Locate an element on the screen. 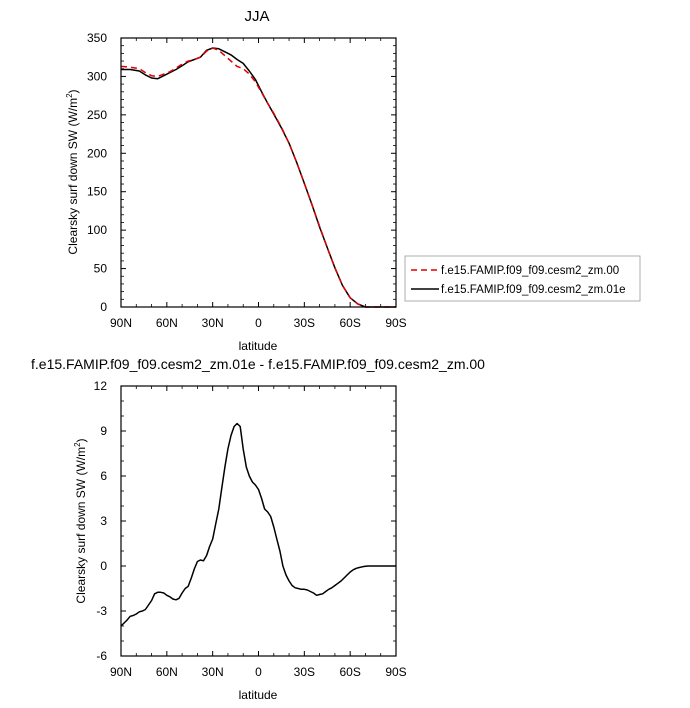  top-y-tick-label: 250 is located at coordinates (97, 115).